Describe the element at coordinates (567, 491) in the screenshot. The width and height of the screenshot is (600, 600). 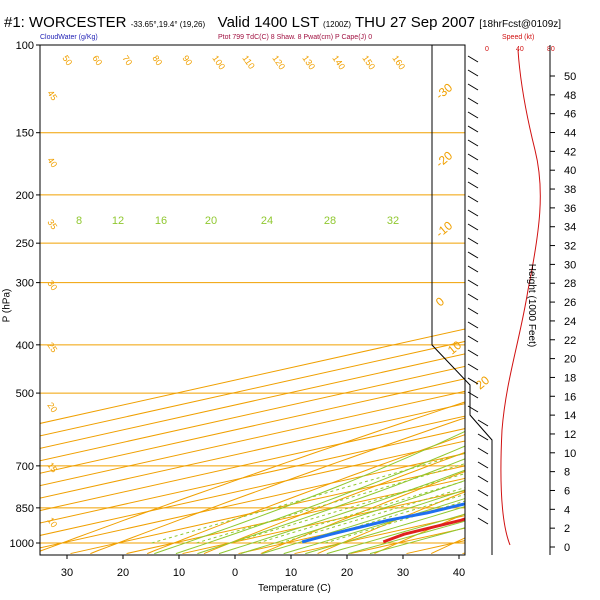
I see `height-tick-label: 6` at that location.